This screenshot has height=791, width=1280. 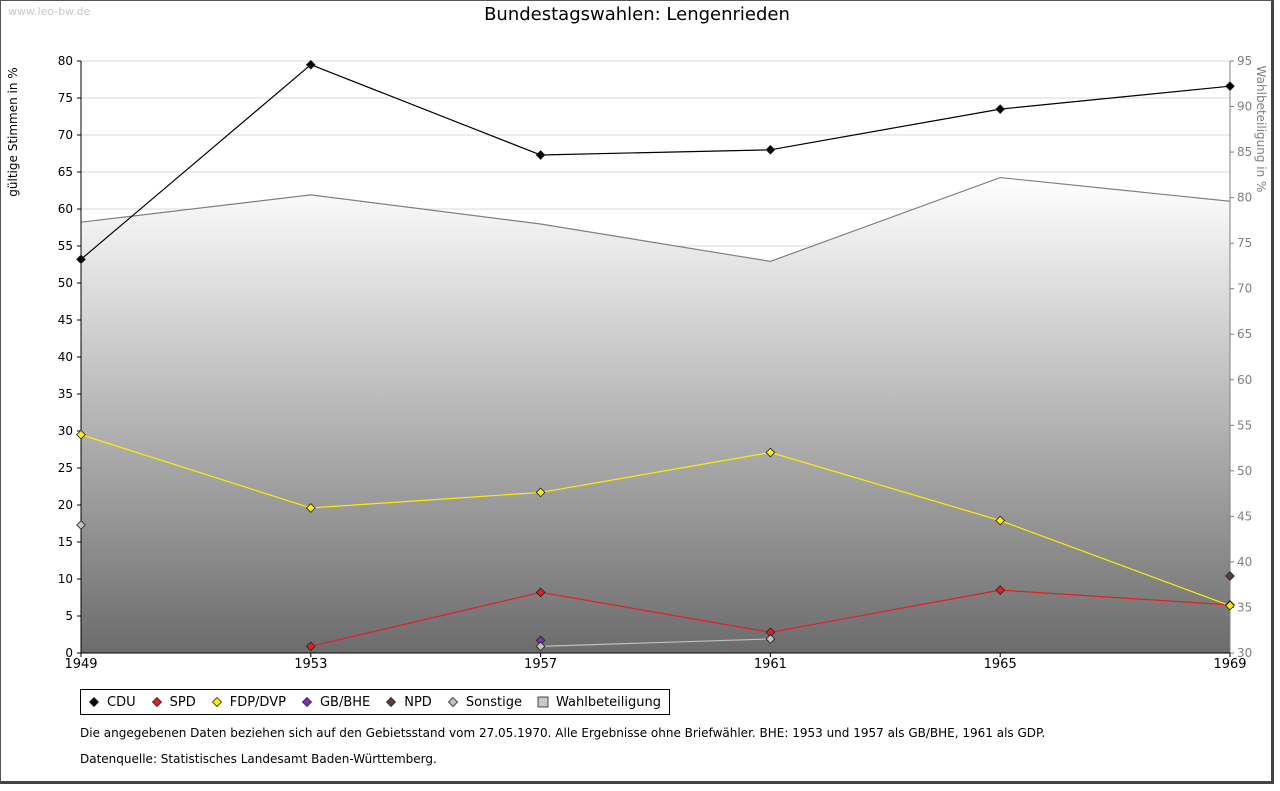 I want to click on legend-label: Wahlbeteiligung, so click(x=609, y=702).